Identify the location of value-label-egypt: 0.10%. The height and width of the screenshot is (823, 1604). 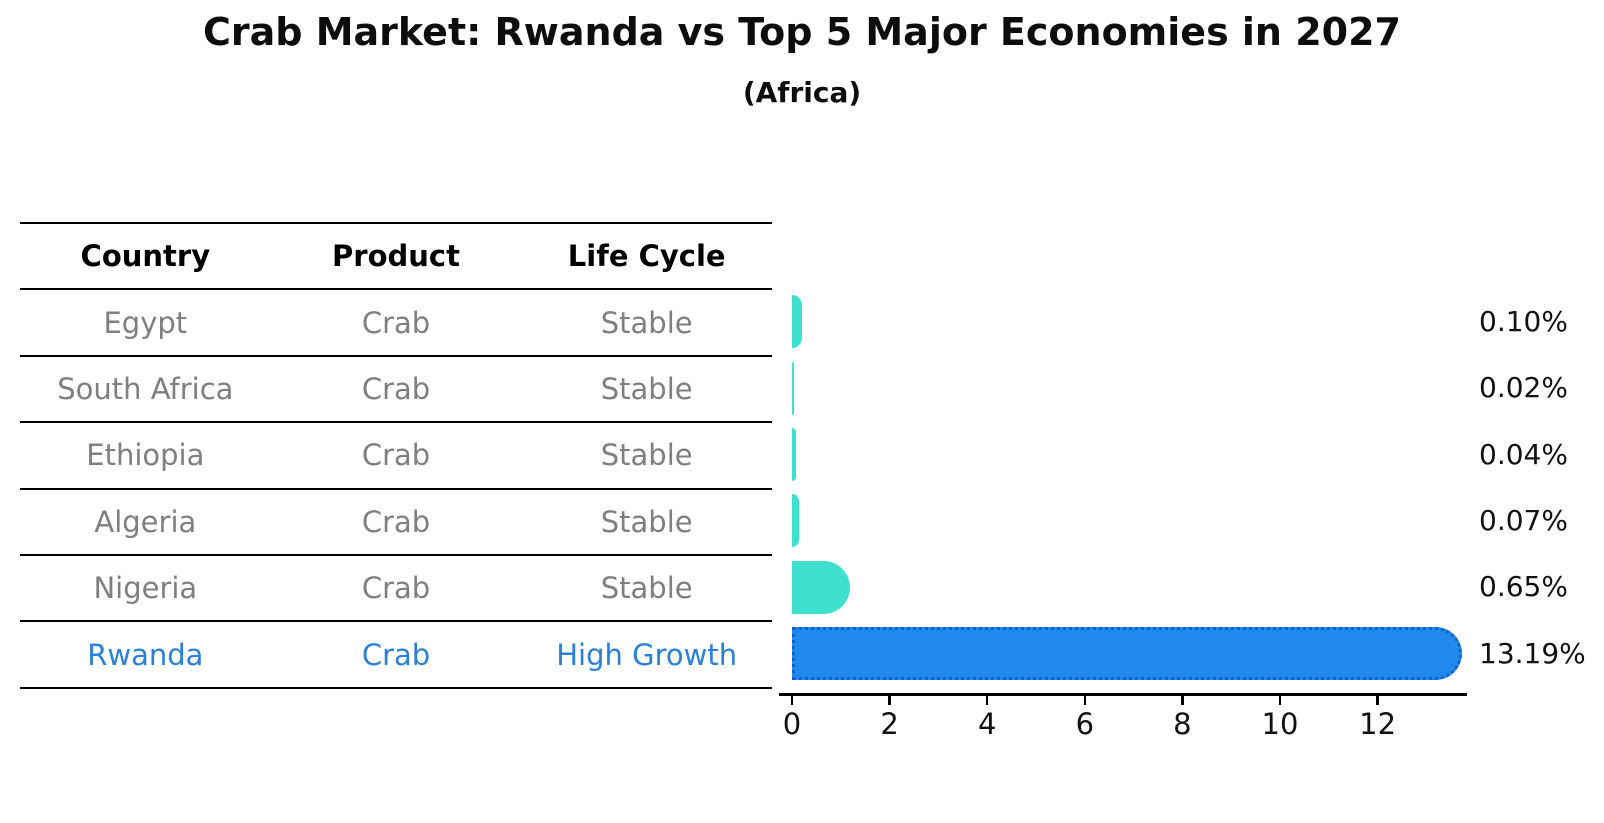
(1523, 321).